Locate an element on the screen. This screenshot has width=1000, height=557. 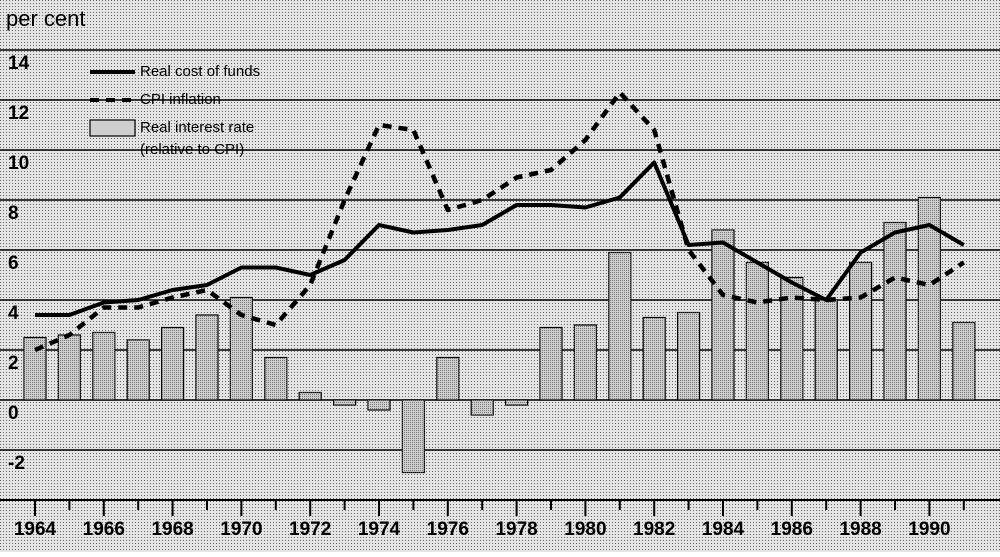
x-tick-label: 1968 is located at coordinates (172, 529).